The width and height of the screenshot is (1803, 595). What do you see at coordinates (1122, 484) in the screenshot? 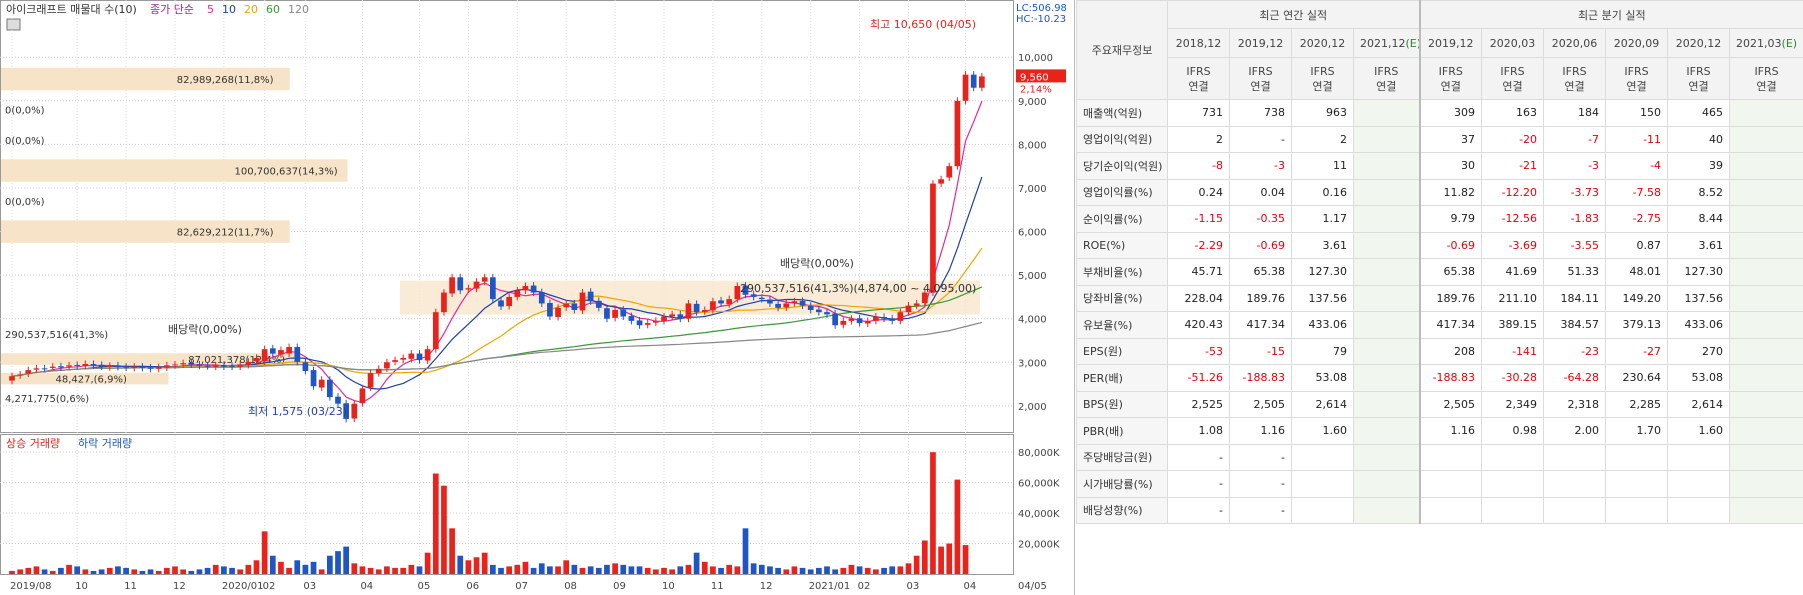
I see `row-label: 시가배당률(%)` at bounding box center [1122, 484].